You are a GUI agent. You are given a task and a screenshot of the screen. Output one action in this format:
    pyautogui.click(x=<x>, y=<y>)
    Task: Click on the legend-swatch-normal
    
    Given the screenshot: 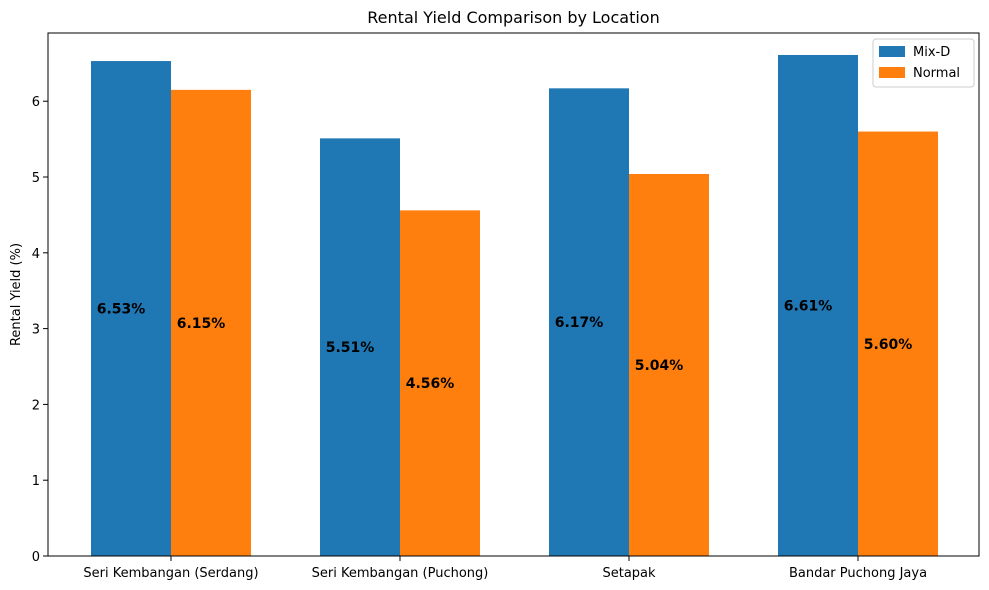 What is the action you would take?
    pyautogui.click(x=892, y=72)
    